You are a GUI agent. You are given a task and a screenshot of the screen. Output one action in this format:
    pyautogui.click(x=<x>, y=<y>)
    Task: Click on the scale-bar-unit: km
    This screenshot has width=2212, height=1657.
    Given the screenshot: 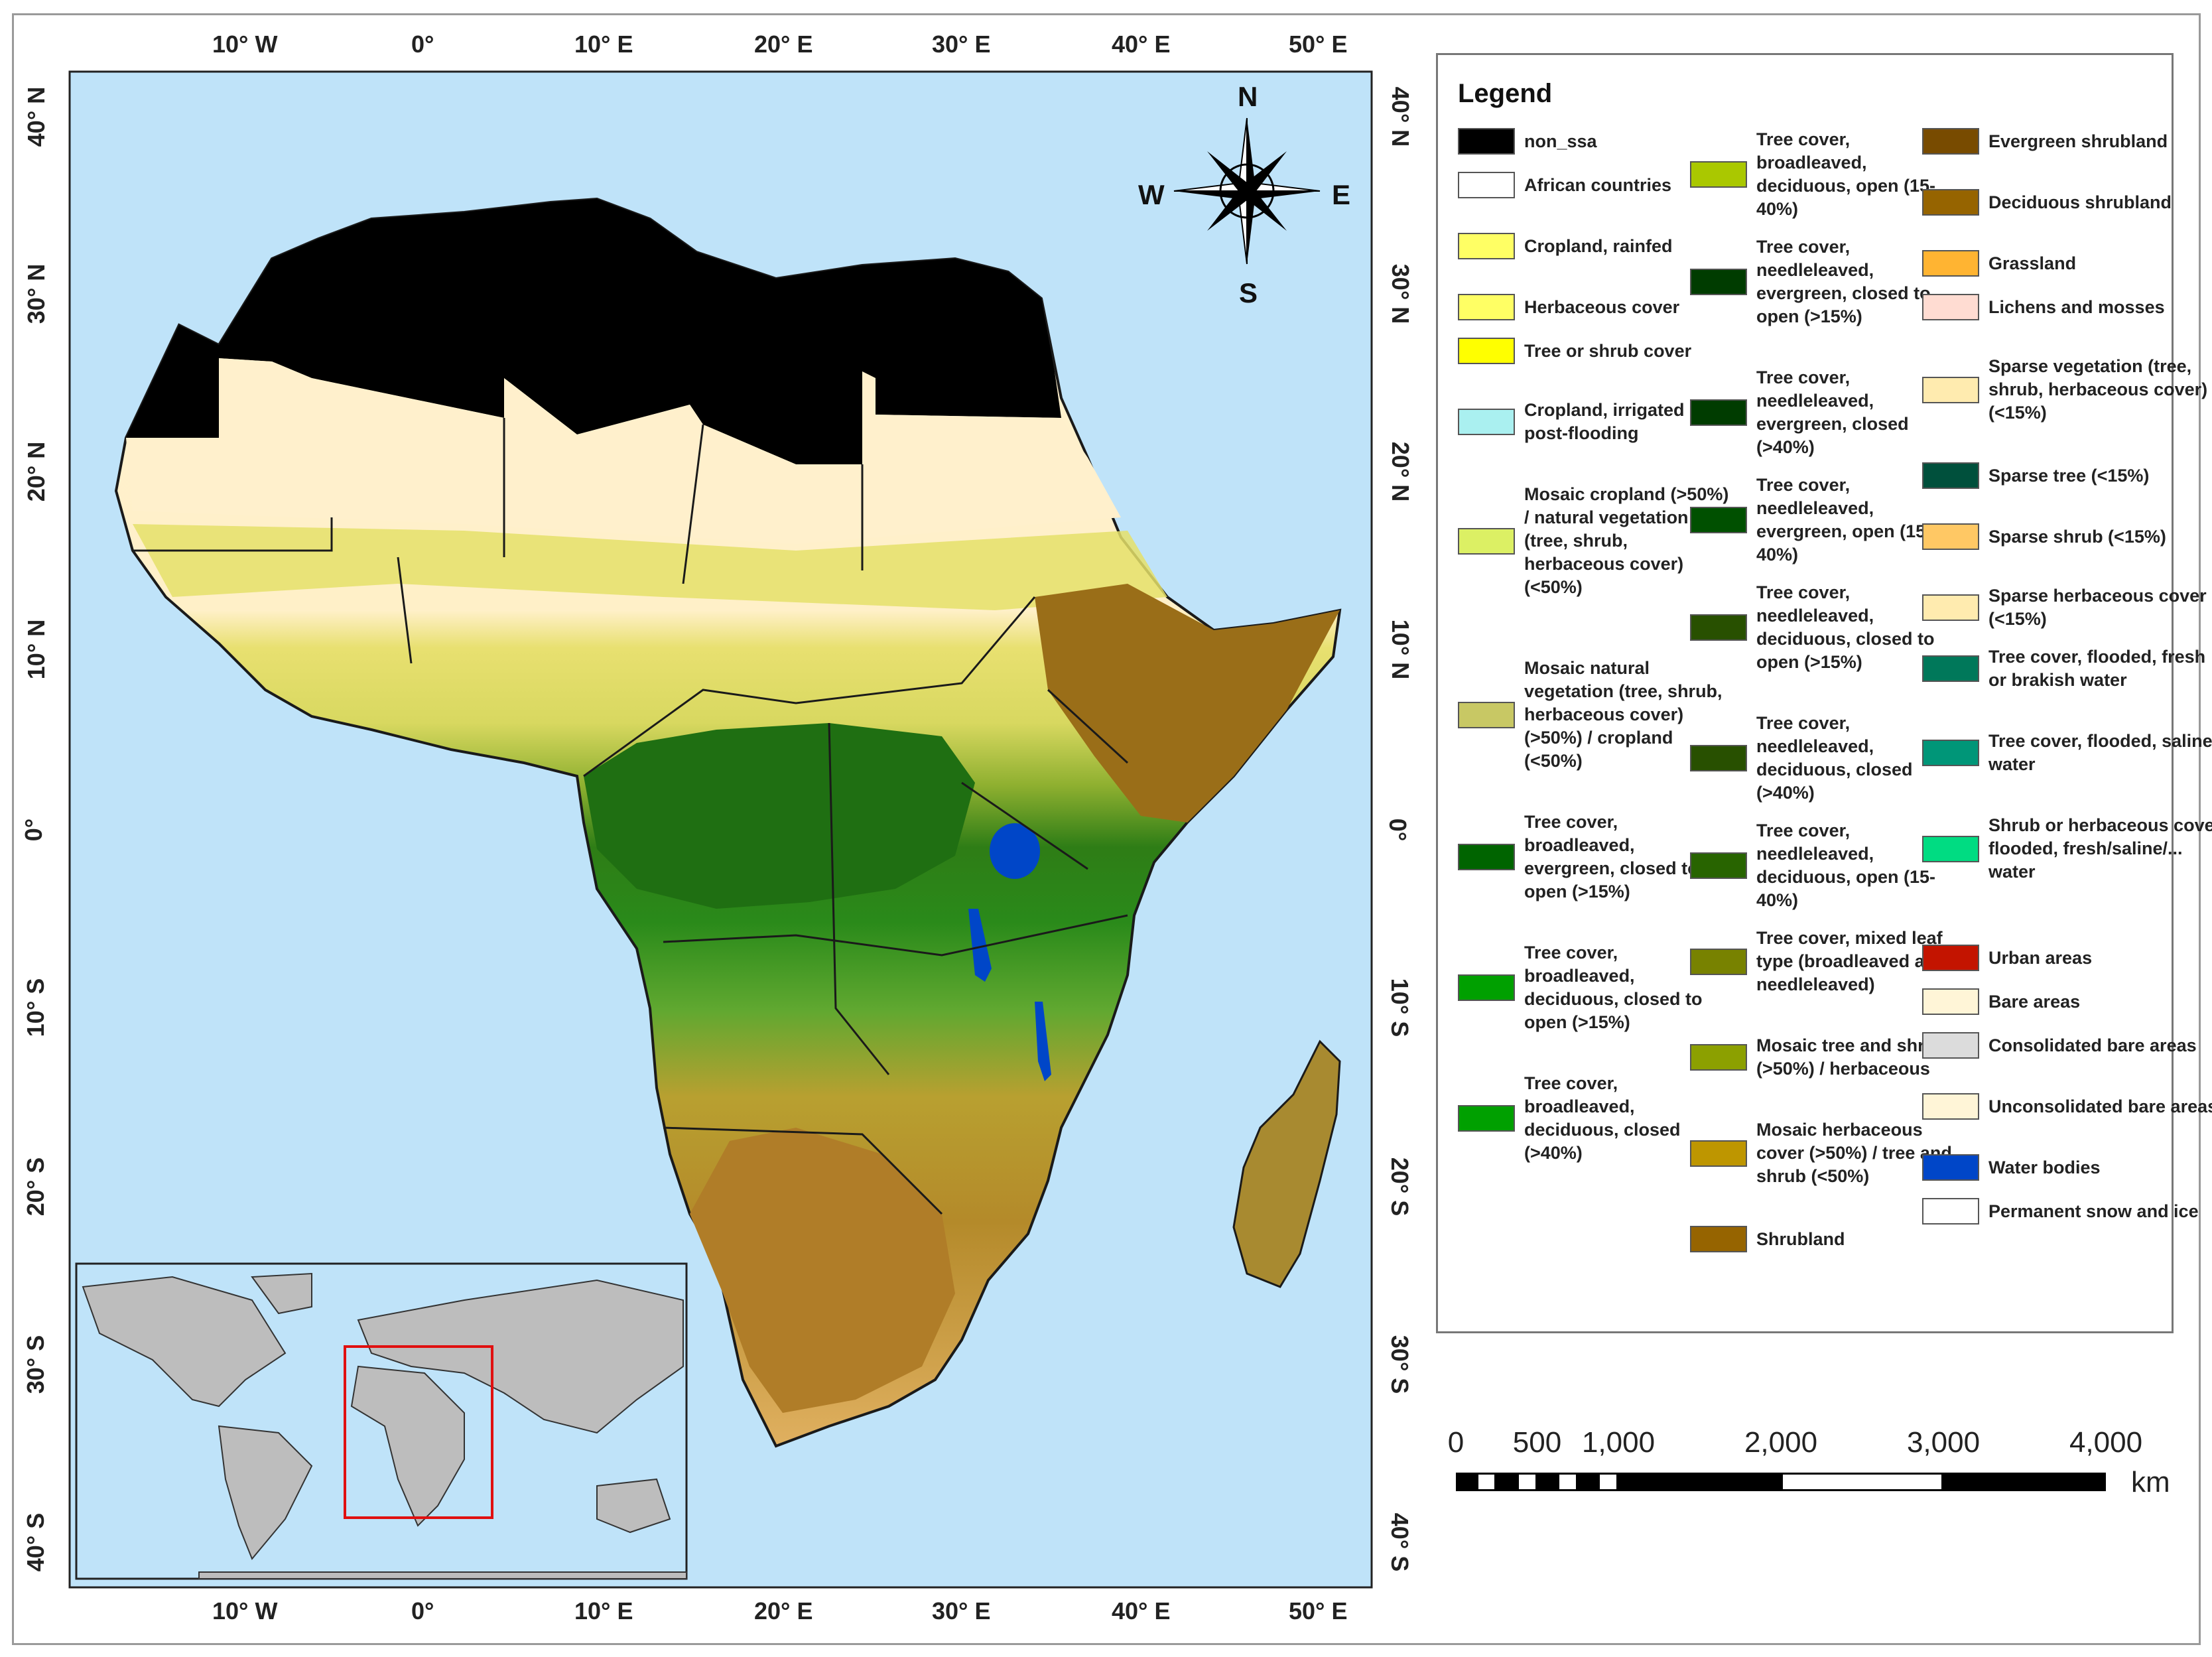 What is the action you would take?
    pyautogui.click(x=2150, y=1482)
    